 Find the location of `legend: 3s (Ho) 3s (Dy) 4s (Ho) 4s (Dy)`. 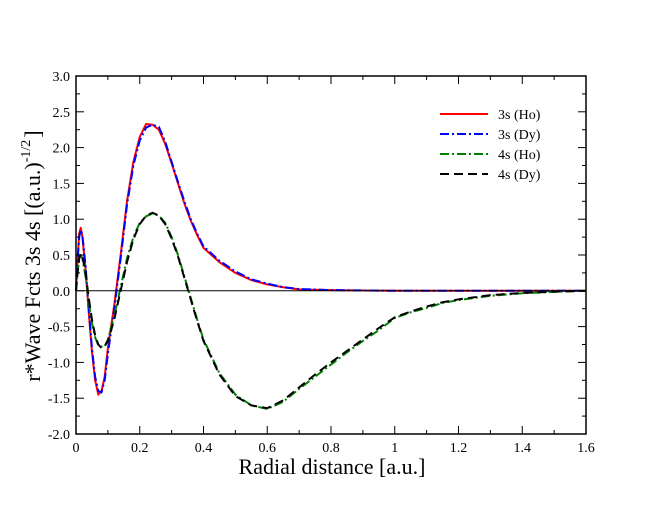

legend: 3s (Ho) 3s (Dy) 4s (Ho) 4s (Dy) is located at coordinates (490, 145).